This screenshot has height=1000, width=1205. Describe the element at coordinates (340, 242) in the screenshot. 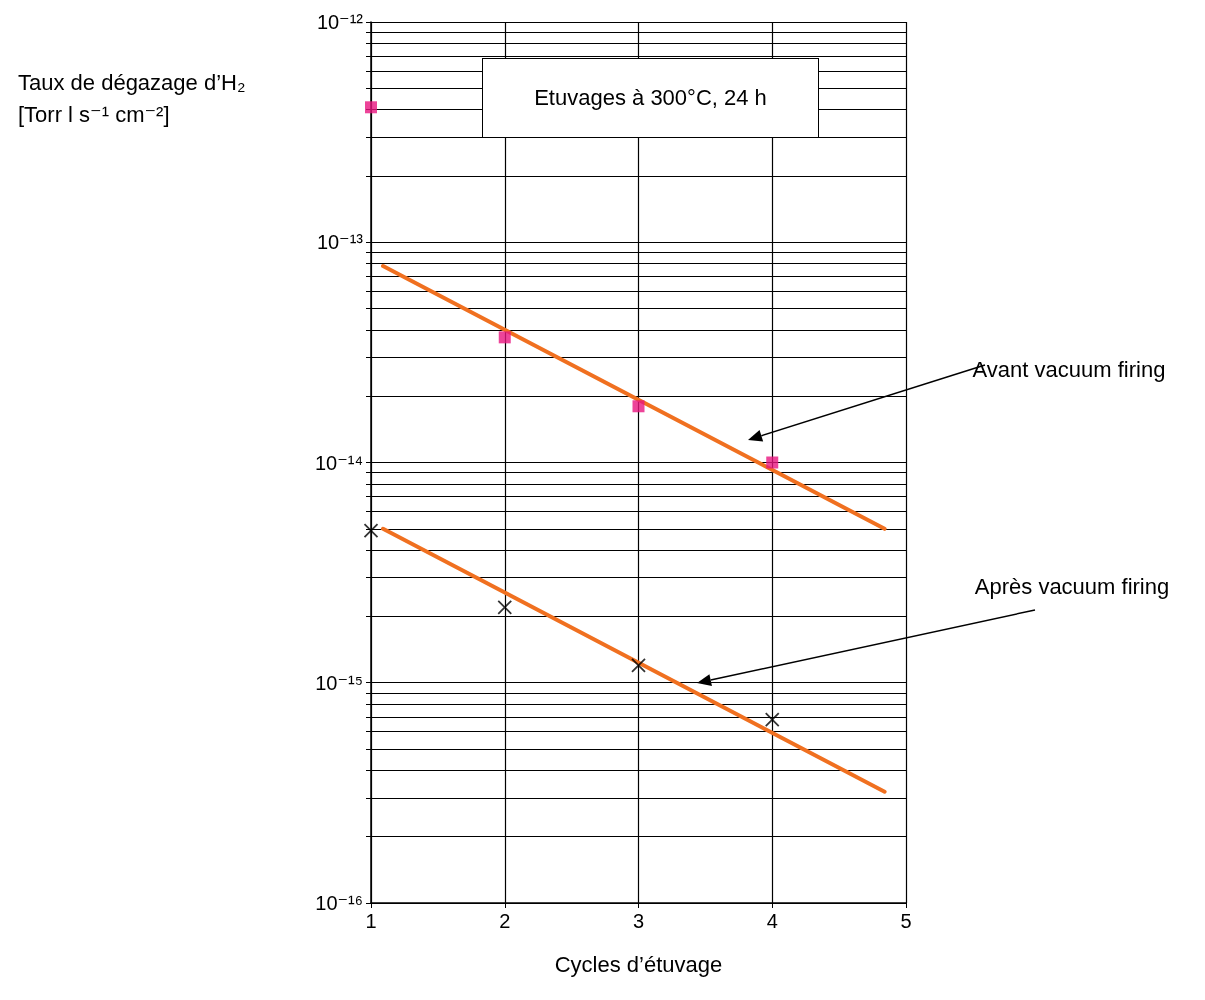

I see `y-tick-label: 10⁻¹³` at that location.